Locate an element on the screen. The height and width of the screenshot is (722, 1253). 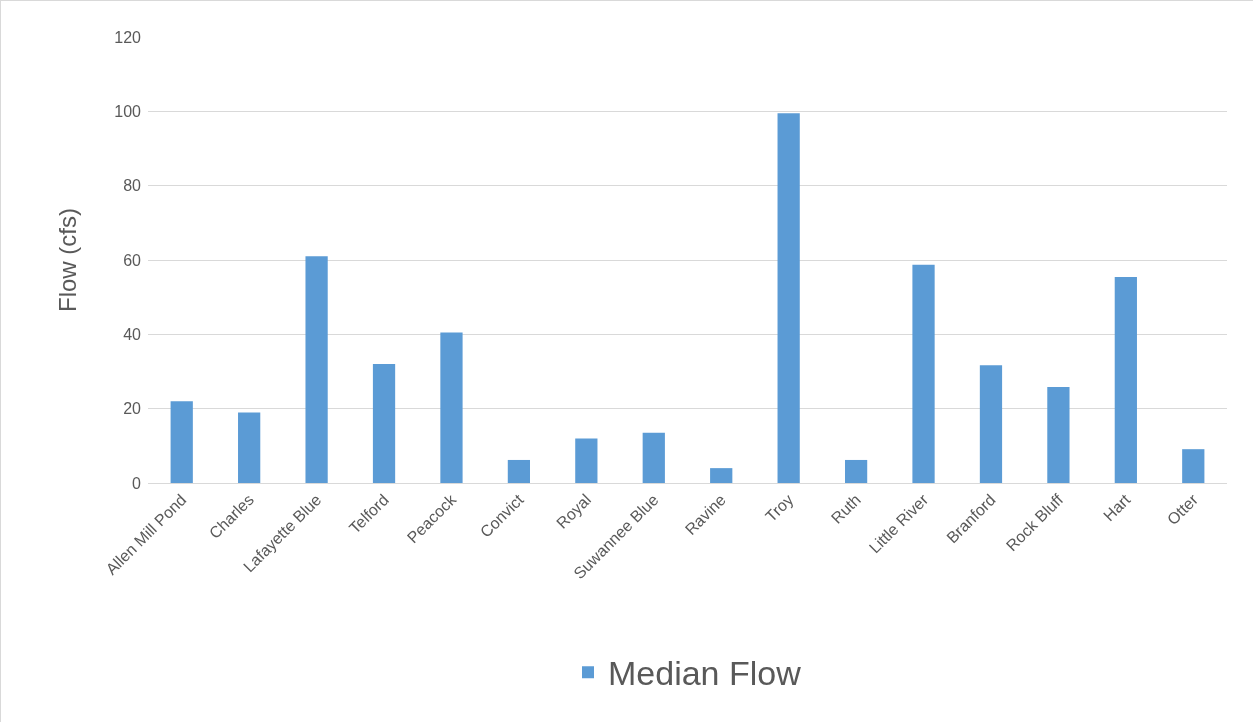
legend-label: Median Flow is located at coordinates (705, 673).